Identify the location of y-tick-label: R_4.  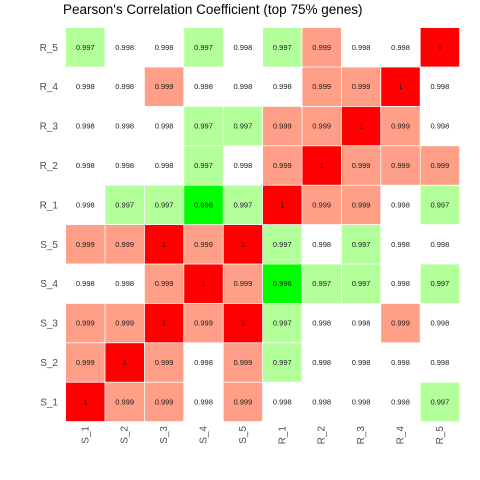
(49, 87).